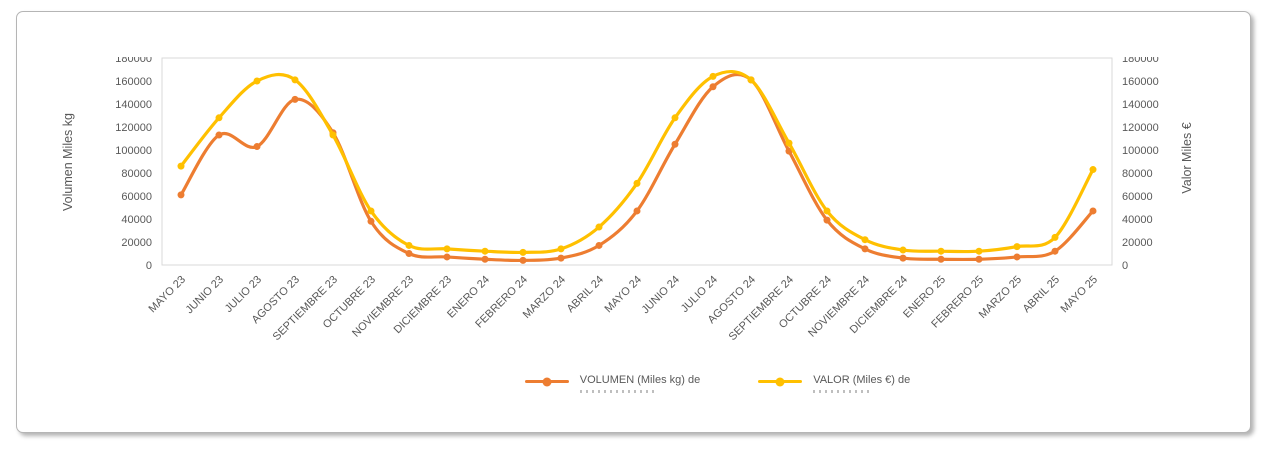 This screenshot has width=1265, height=453. What do you see at coordinates (1125, 266) in the screenshot?
I see `y-axis-right-tick-label: 0` at bounding box center [1125, 266].